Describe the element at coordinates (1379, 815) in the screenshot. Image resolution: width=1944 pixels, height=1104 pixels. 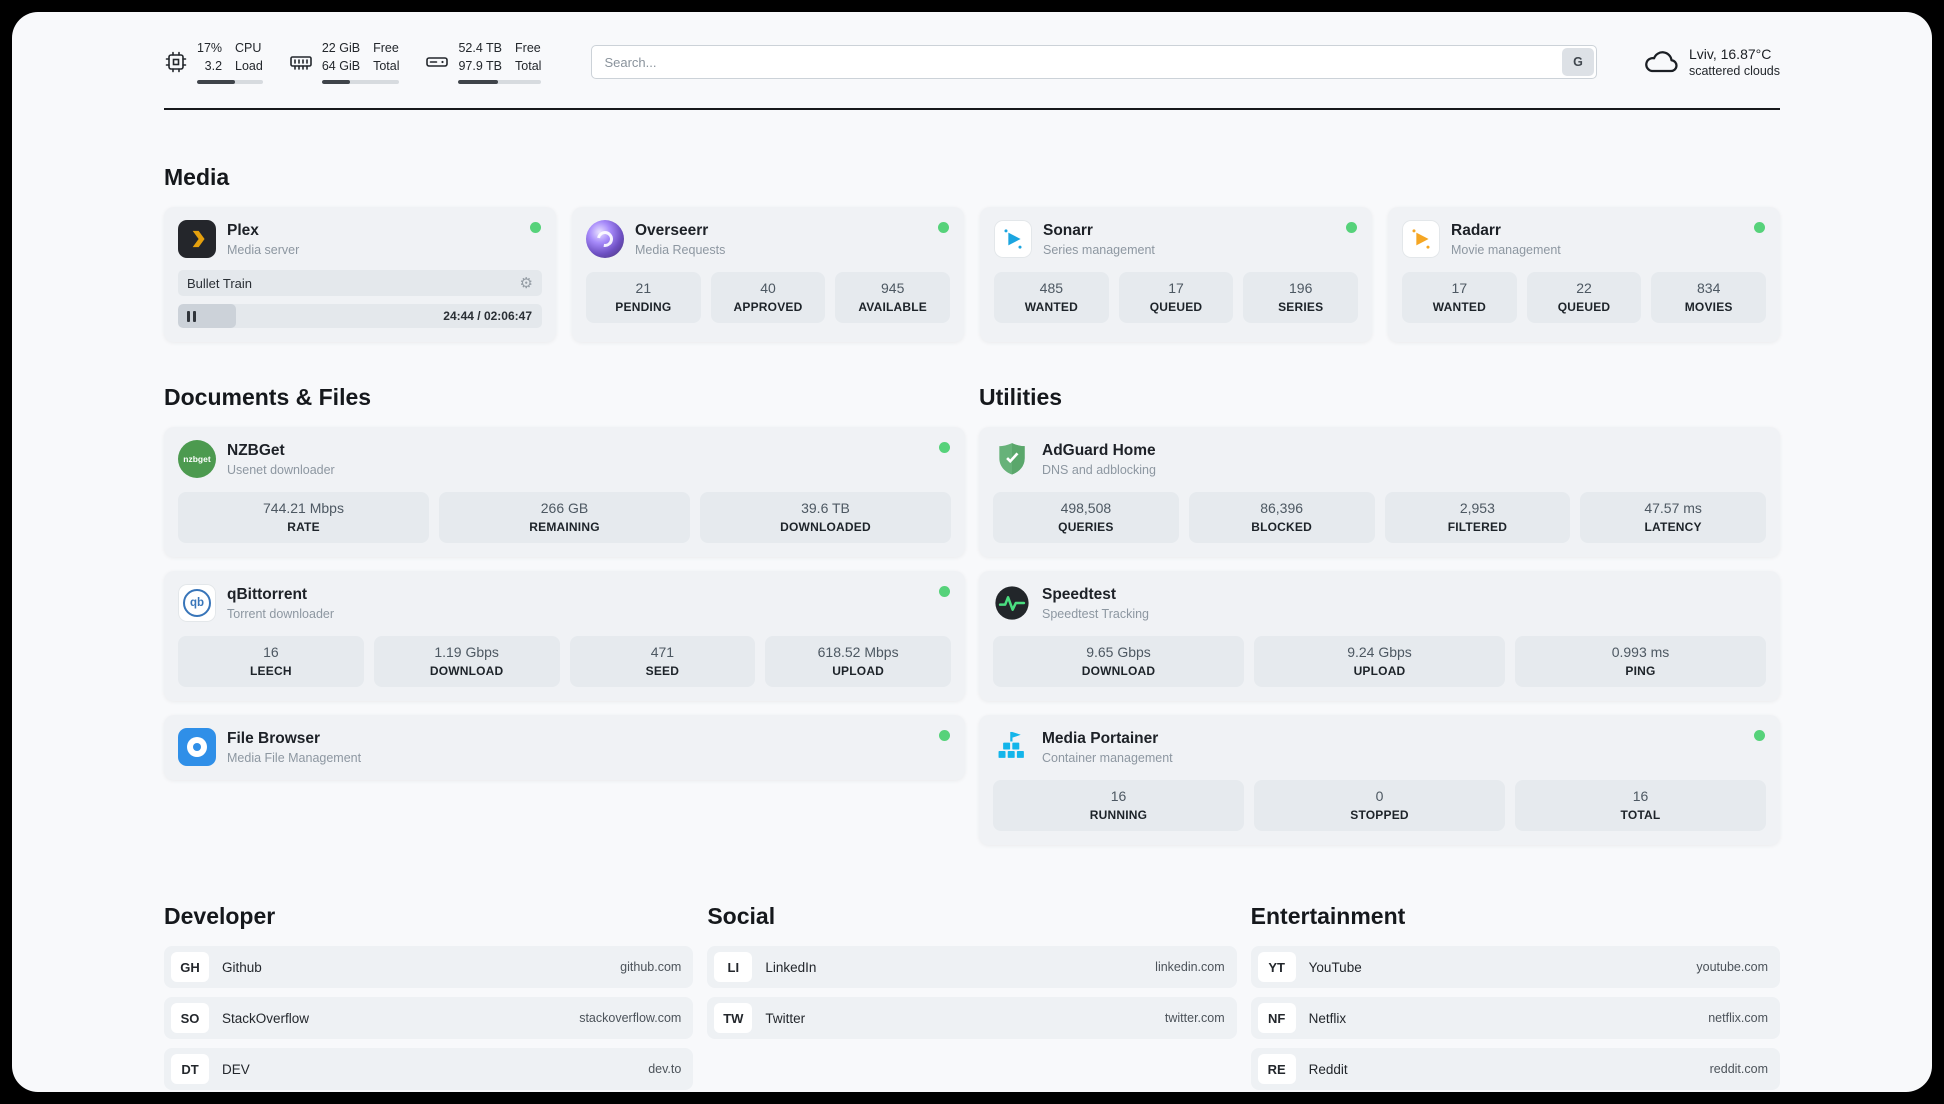
I see `stat-label: STOPPED` at that location.